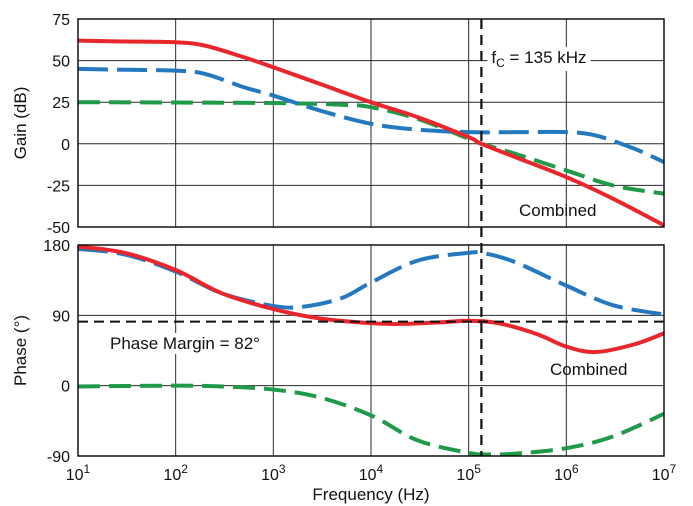  What do you see at coordinates (58, 228) in the screenshot?
I see `gain-y-tick-label: -50` at bounding box center [58, 228].